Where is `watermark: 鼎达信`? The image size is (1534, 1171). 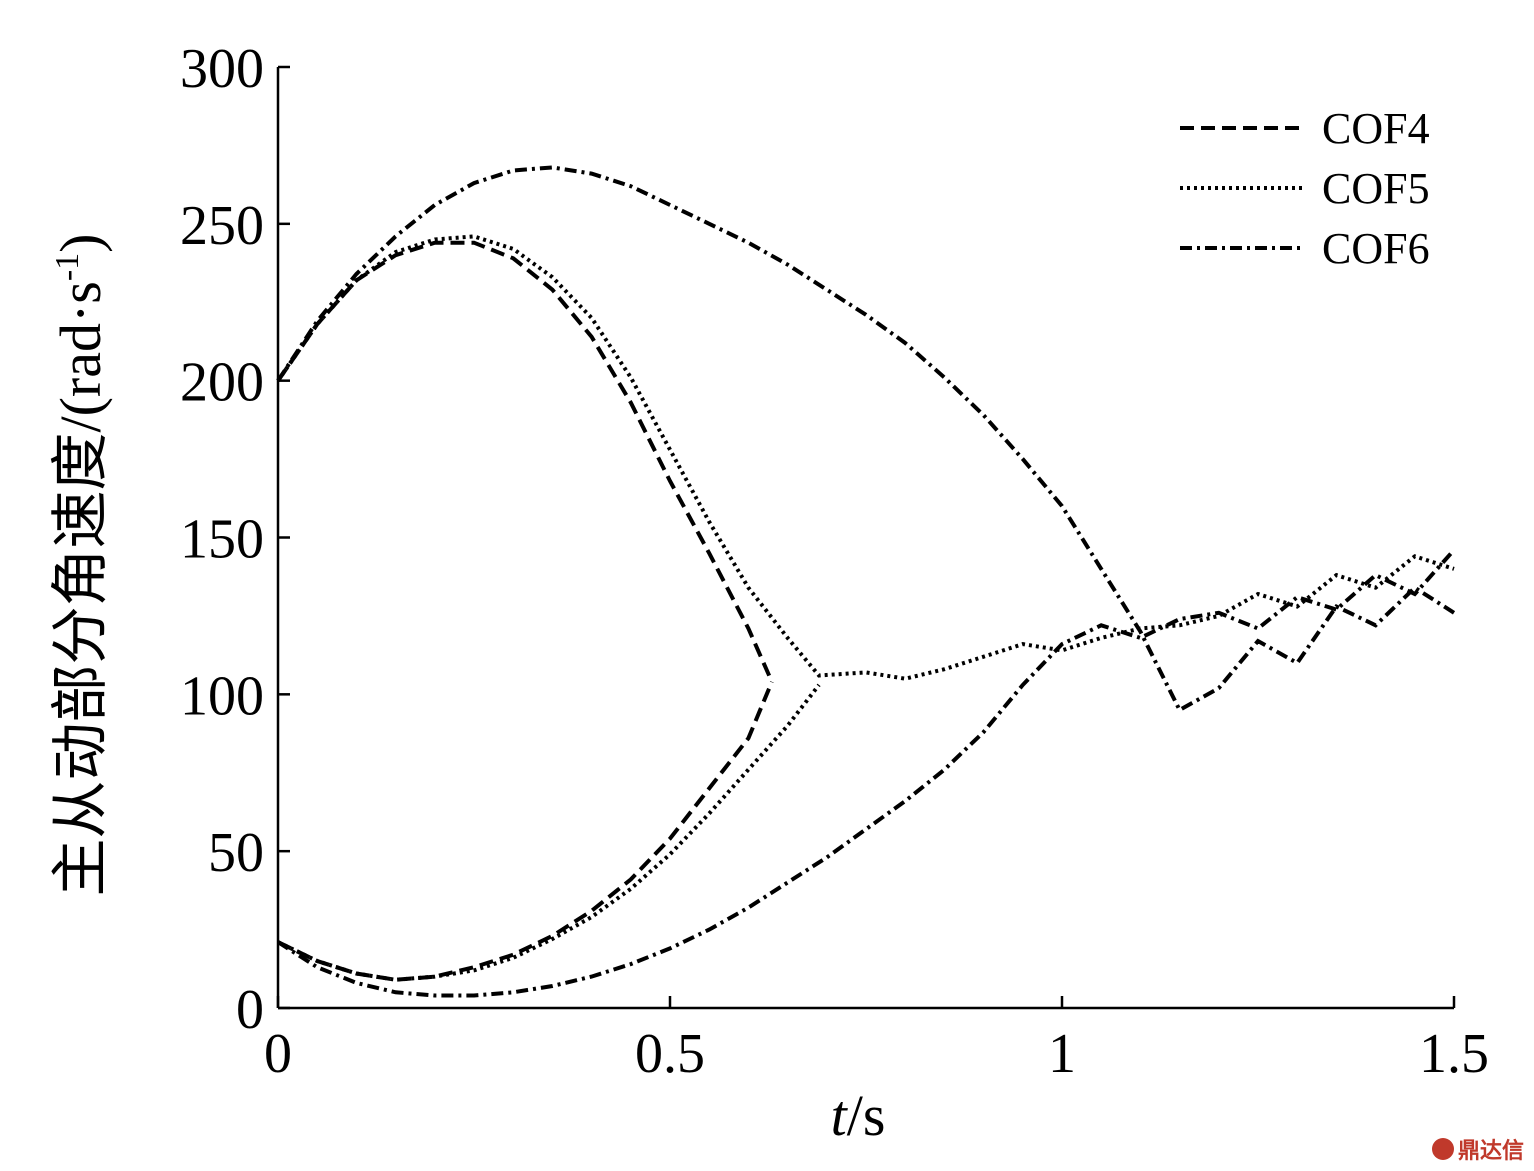
watermark: 鼎达信 is located at coordinates (1477, 1149).